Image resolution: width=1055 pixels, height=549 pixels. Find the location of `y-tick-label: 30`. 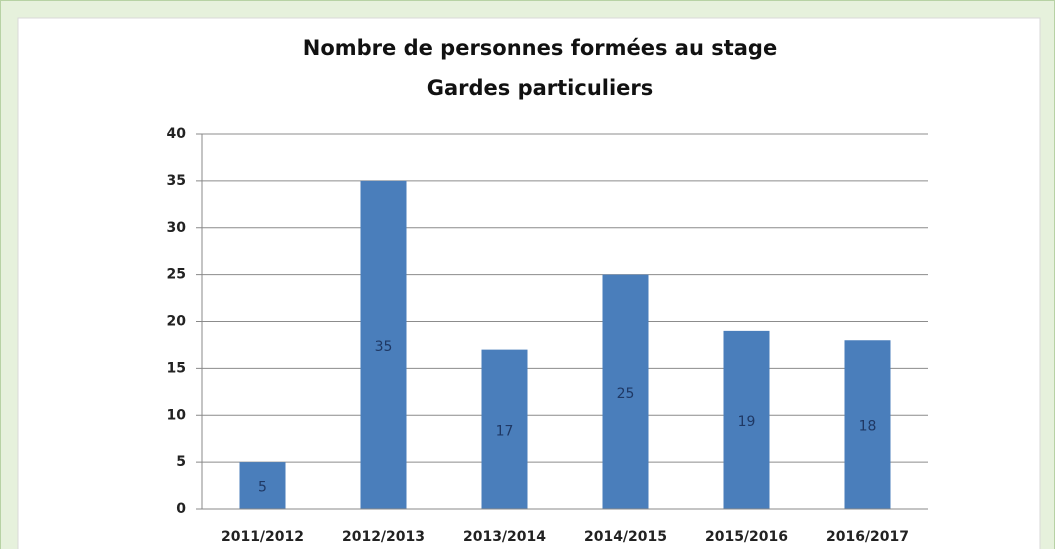

y-tick-label: 30 is located at coordinates (177, 228).